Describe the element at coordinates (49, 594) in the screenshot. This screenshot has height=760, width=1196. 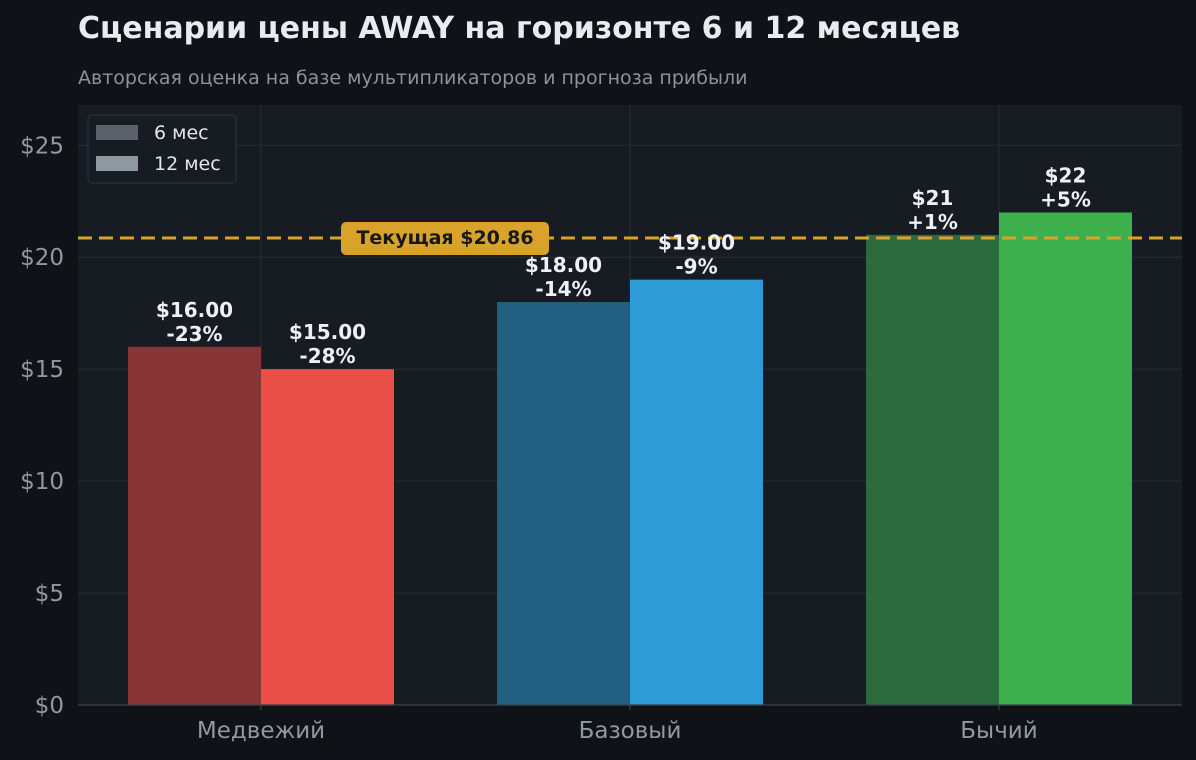
I see `y-tick-label: $5` at that location.